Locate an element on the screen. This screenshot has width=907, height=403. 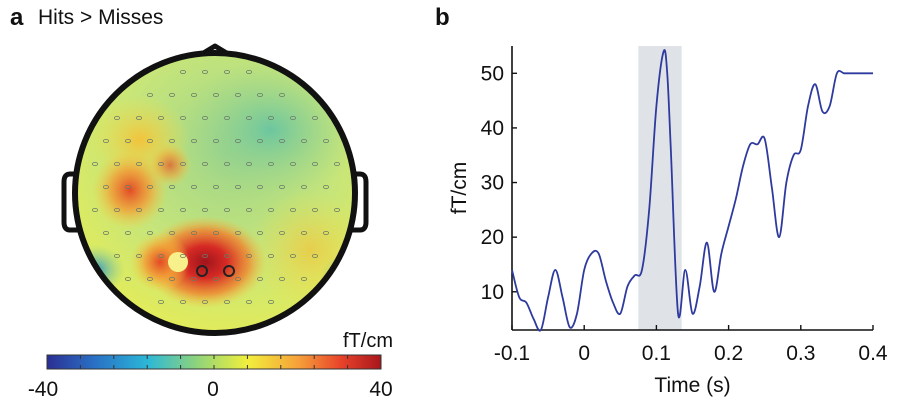
panel-b-letter: b is located at coordinates (442, 17).